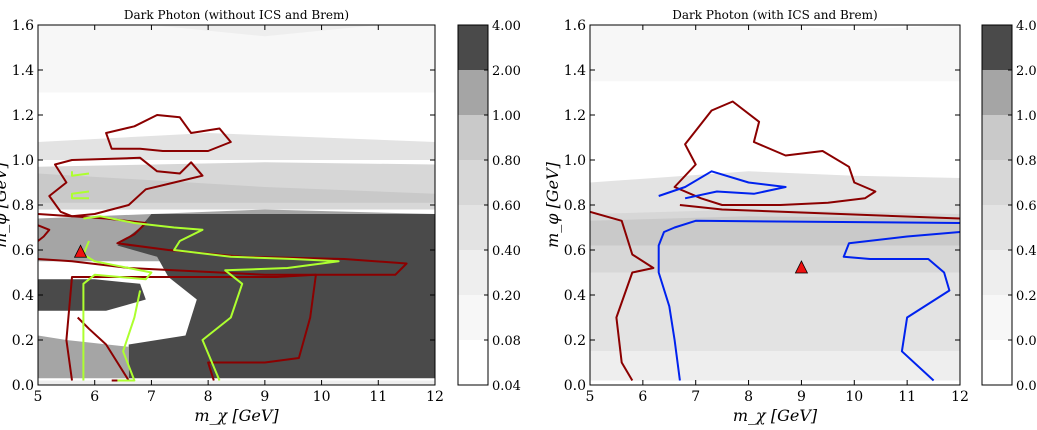  I want to click on colorbar-left: 0.04 0.08 0.20 0.40 0.60 0.80 1.00 2.00 4.00, so click(489, 206).